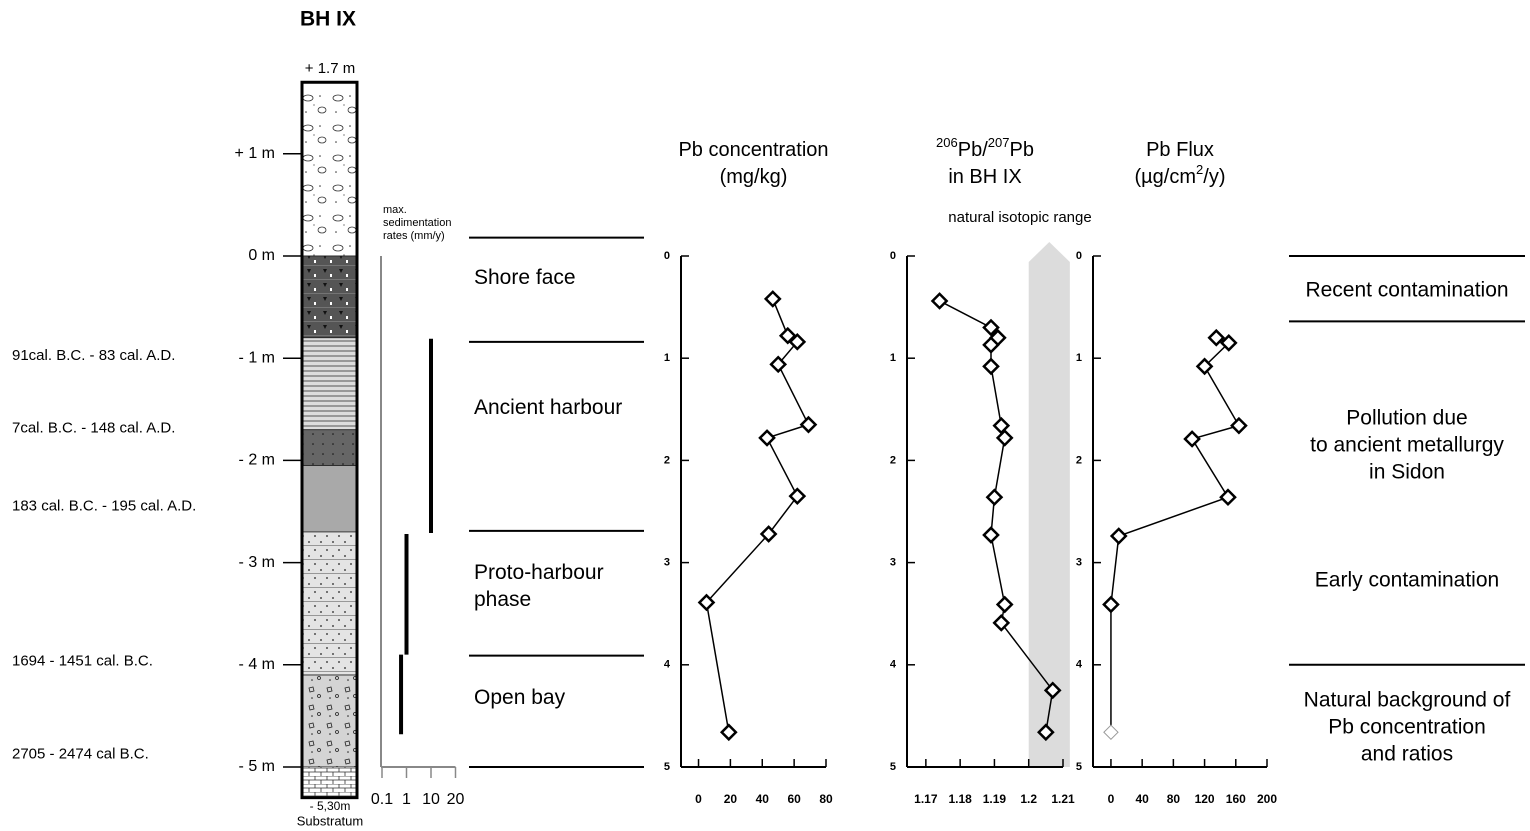  I want to click on y-tick-label: + 1 m, so click(255, 153).